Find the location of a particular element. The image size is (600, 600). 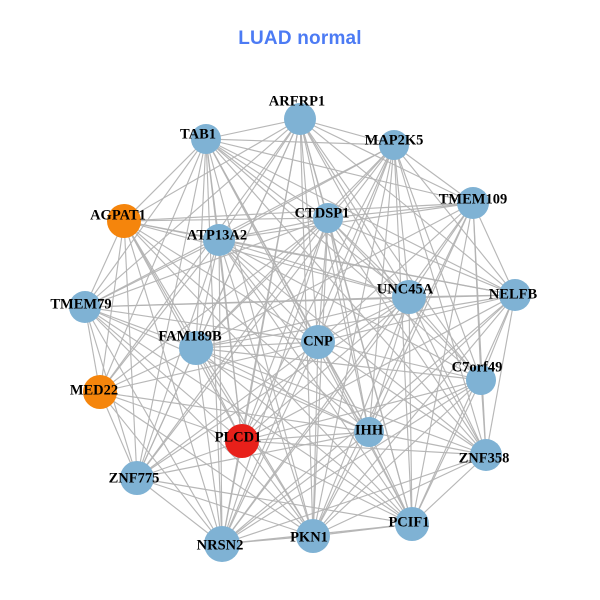

graph-node-nelfb is located at coordinates (515, 295).